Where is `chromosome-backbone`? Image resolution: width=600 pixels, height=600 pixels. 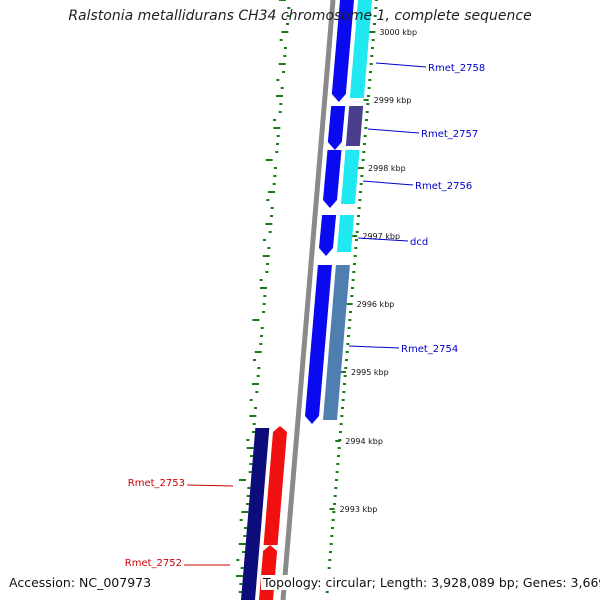 chromosome-backbone is located at coordinates (308, 300).